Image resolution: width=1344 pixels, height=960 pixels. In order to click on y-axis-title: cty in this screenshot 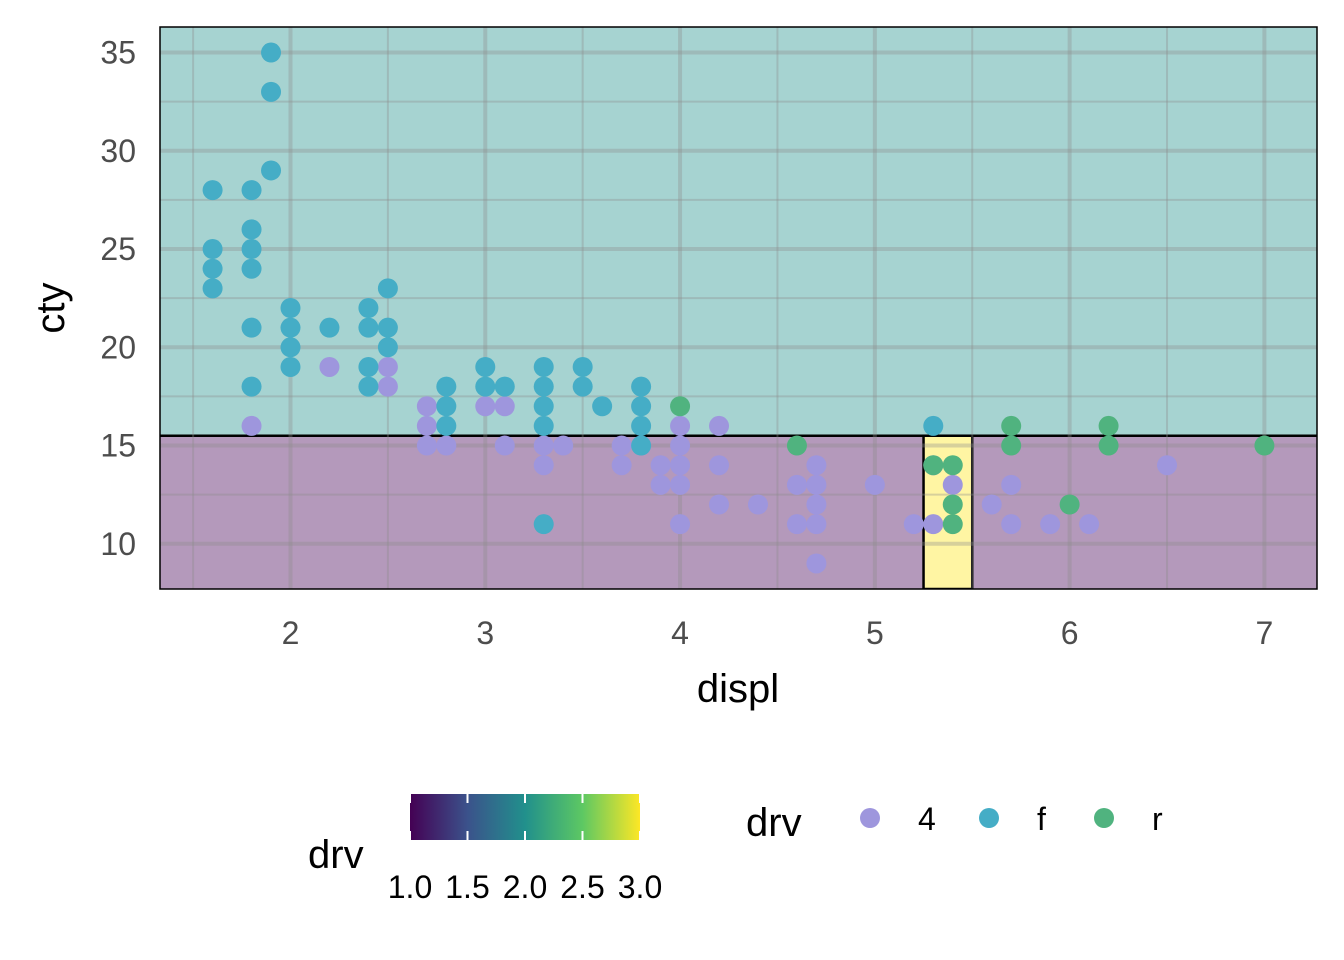, I will do `click(51, 307)`.